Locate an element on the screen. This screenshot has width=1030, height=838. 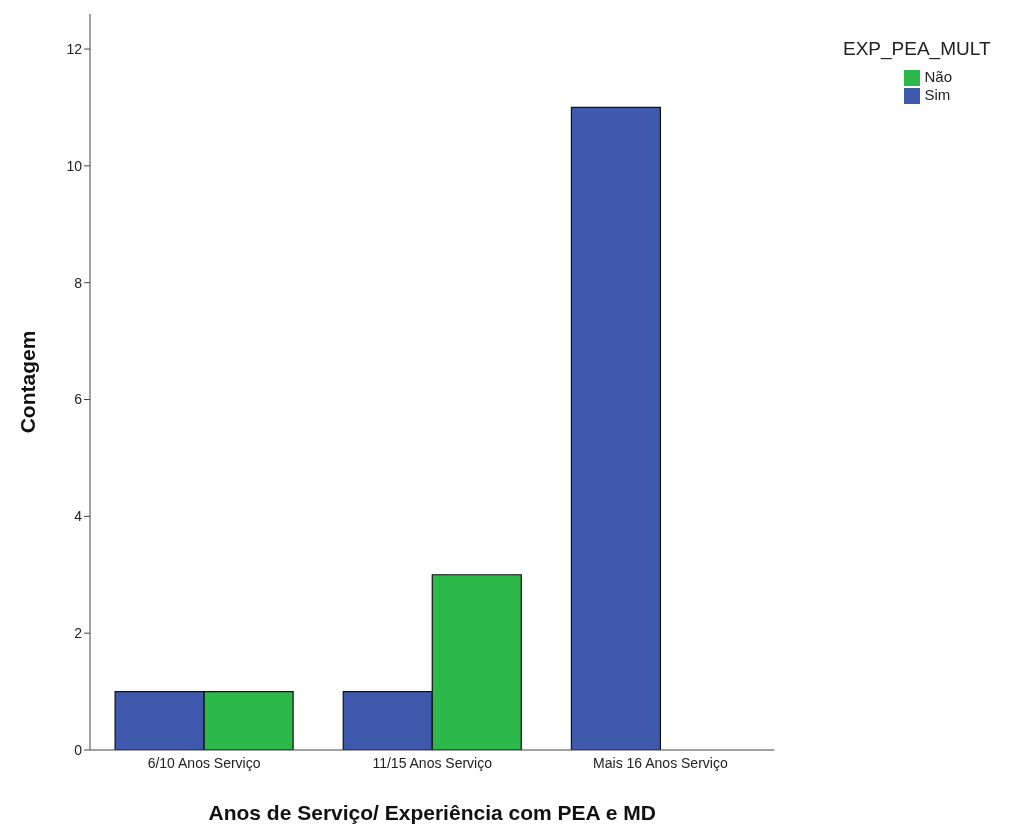
legend-title: EXP_PEA_MULT is located at coordinates (917, 49).